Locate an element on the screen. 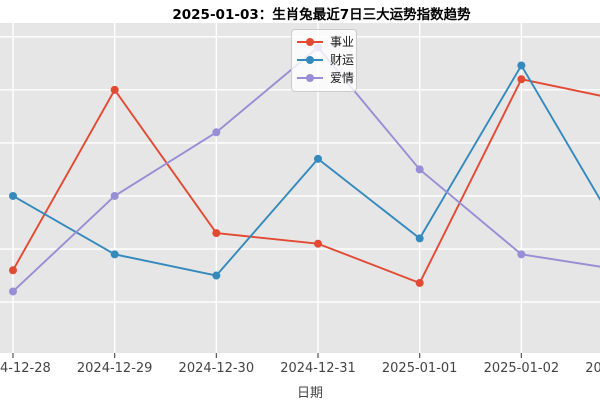 This screenshot has height=400, width=600. chart-title: 2025-01-03：生肖兔最近7日三大运势指数趋势 is located at coordinates (321, 15).